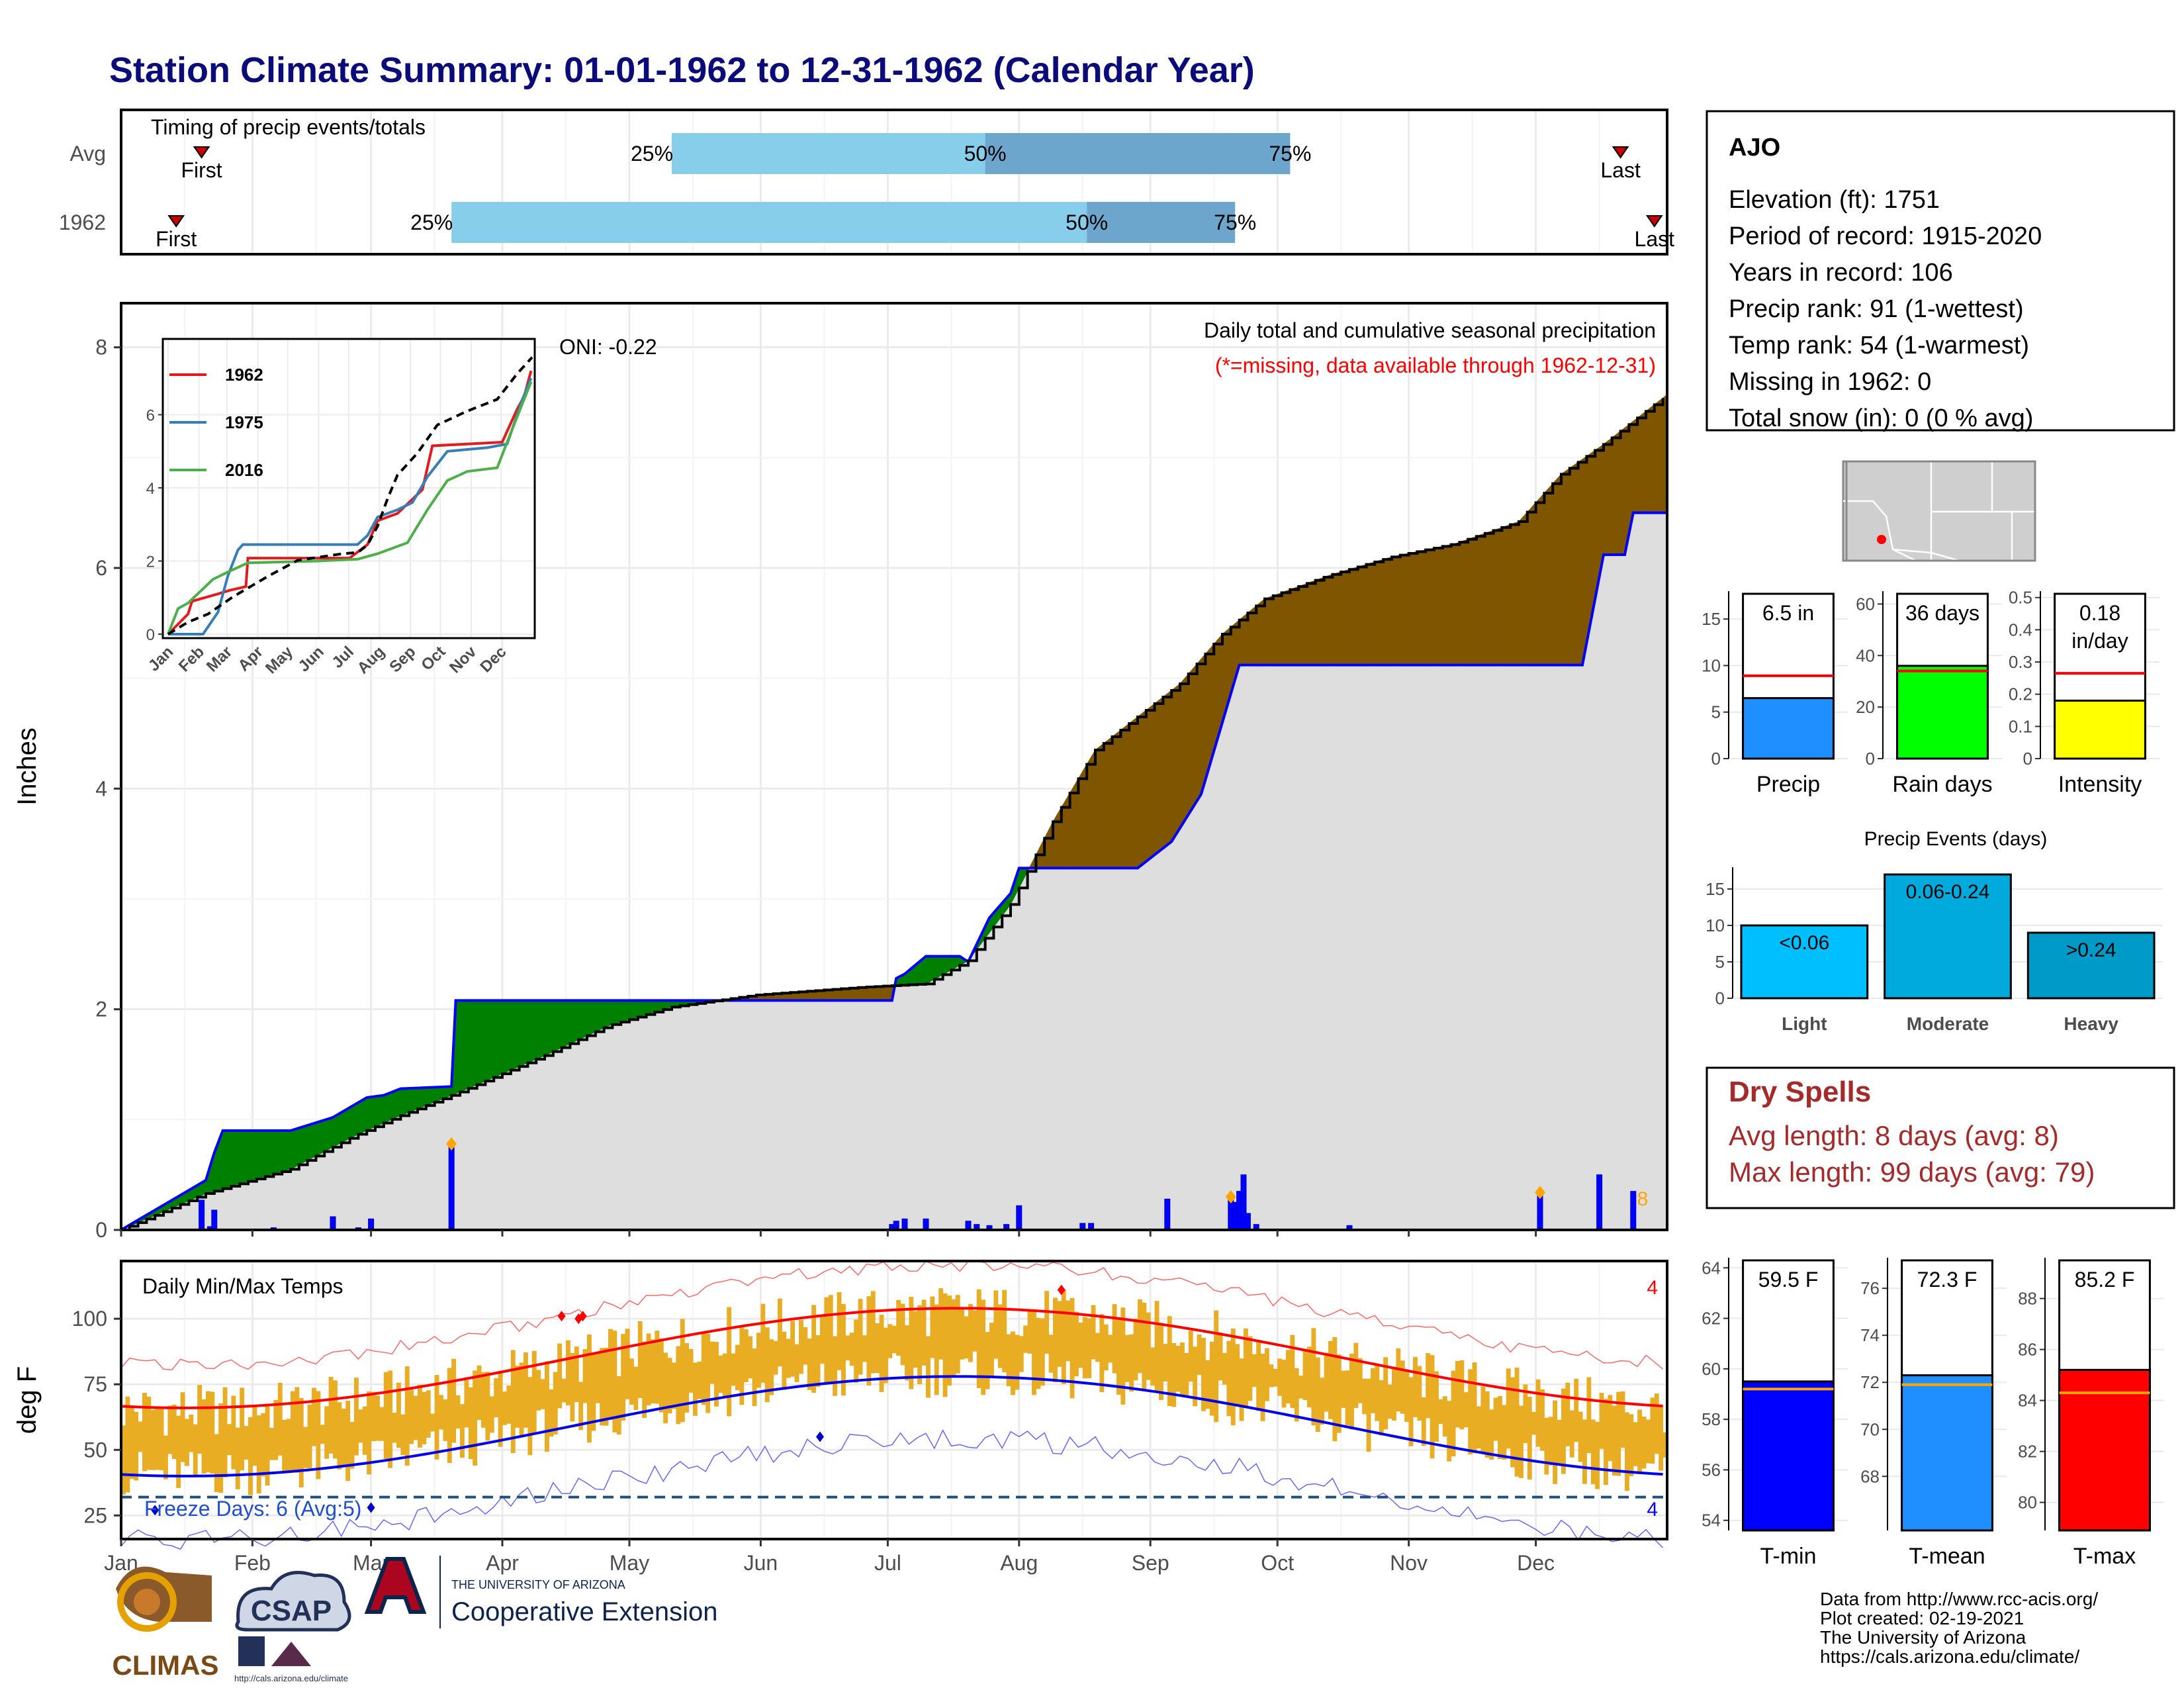 Image resolution: width=2184 pixels, height=1688 pixels. What do you see at coordinates (2028, 1299) in the screenshot?
I see `y-tick-label: 88` at bounding box center [2028, 1299].